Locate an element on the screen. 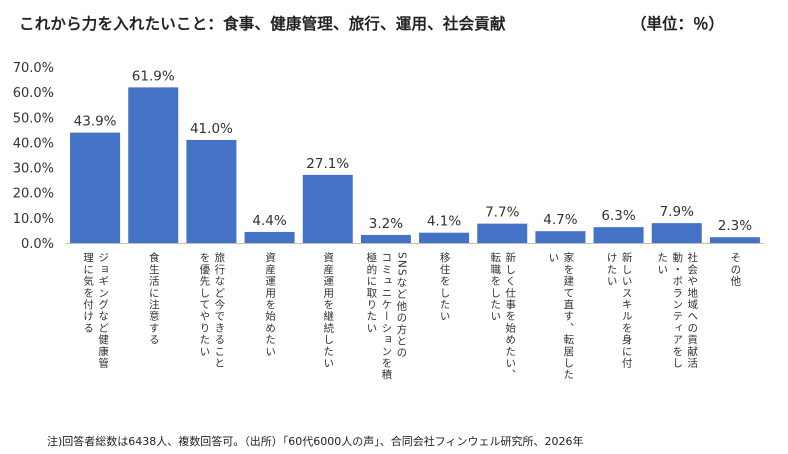  bar-value-label: 43.9% is located at coordinates (95, 122).